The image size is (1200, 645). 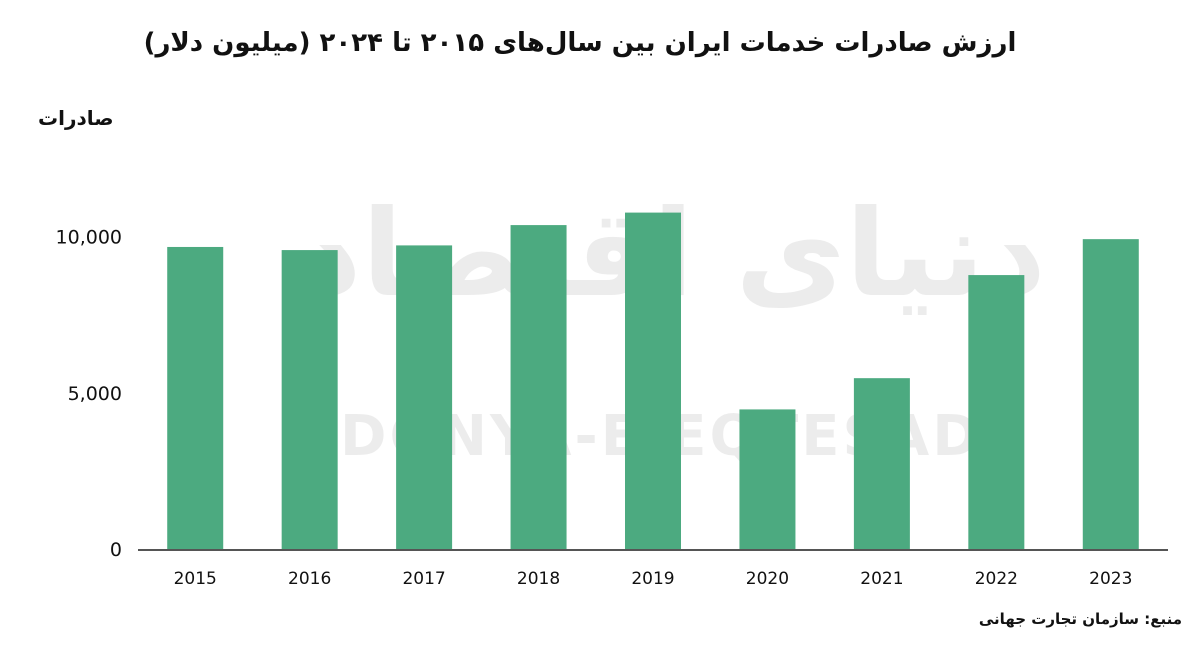 What do you see at coordinates (653, 381) in the screenshot?
I see `bar-2019` at bounding box center [653, 381].